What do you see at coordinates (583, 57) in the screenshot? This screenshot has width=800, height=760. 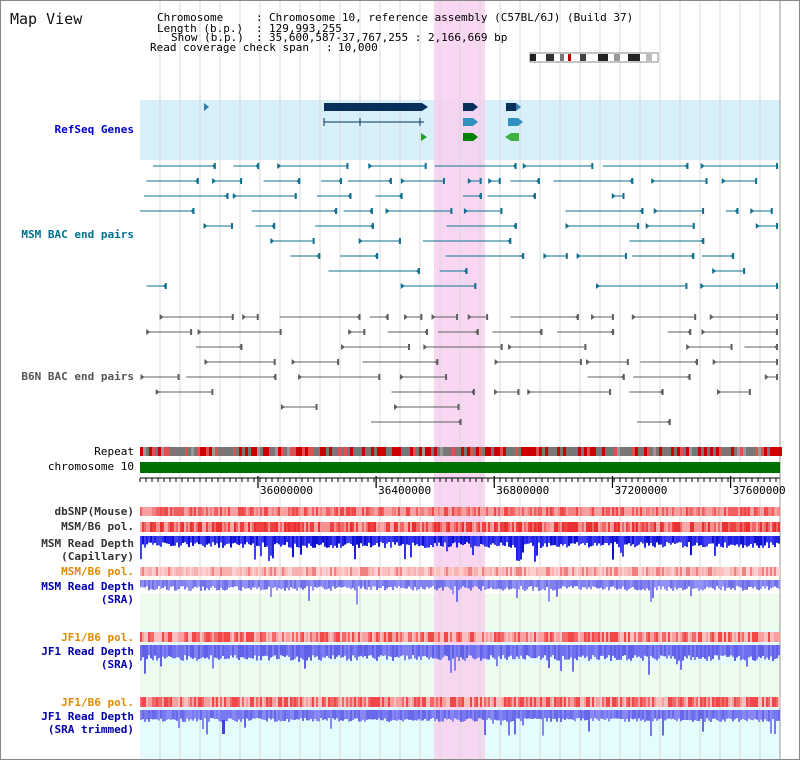 I see `ideogram-band` at bounding box center [583, 57].